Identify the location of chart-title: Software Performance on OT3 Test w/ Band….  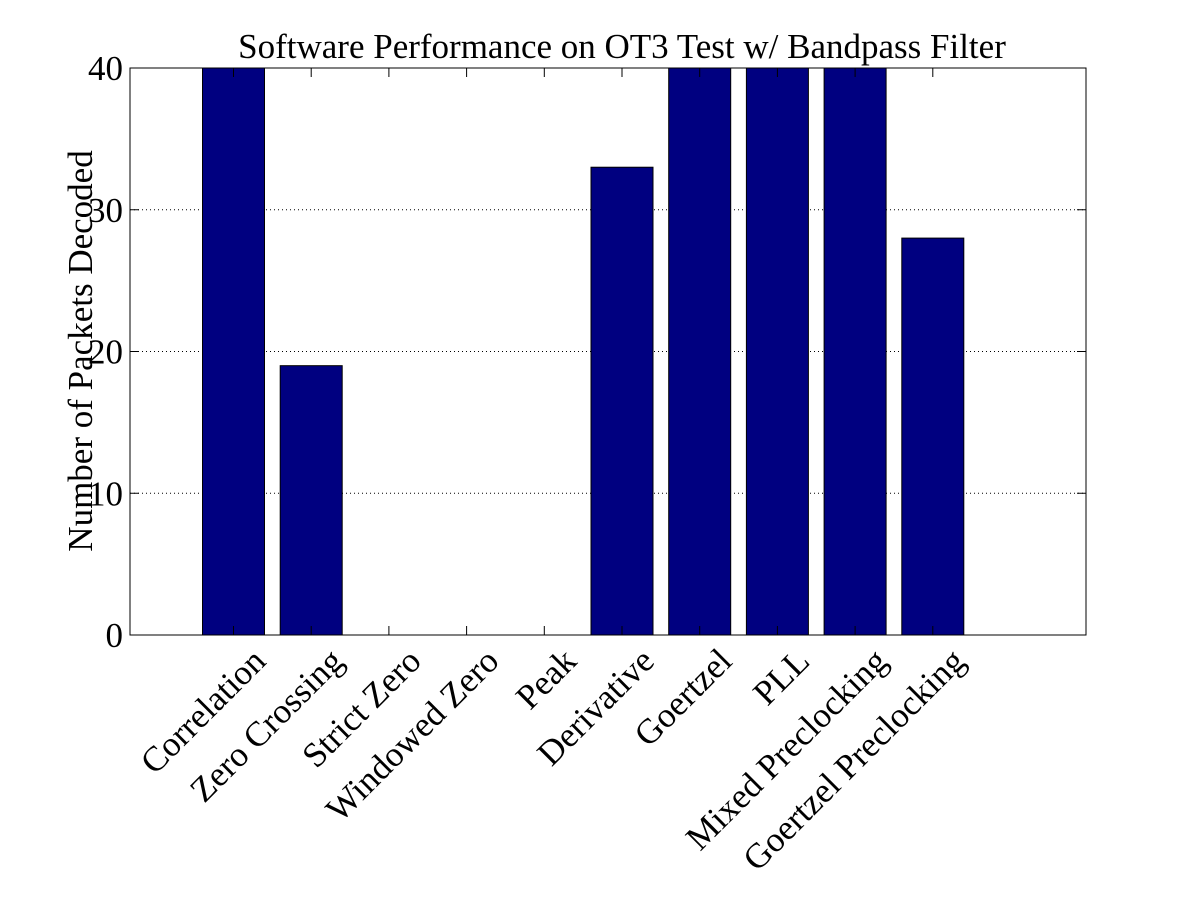
(622, 46).